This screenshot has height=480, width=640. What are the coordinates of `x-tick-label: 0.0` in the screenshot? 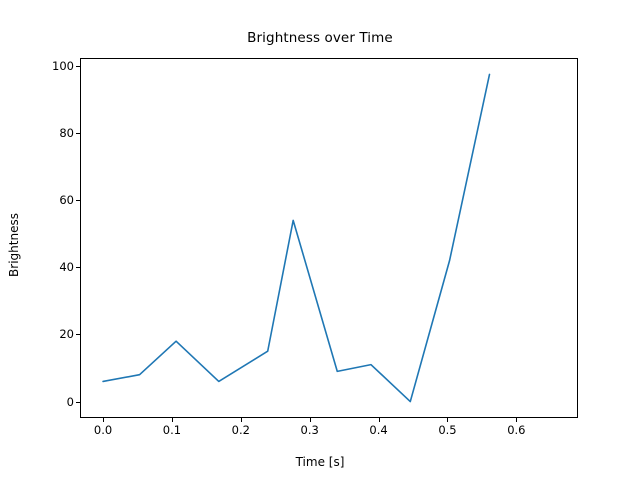 It's located at (103, 430).